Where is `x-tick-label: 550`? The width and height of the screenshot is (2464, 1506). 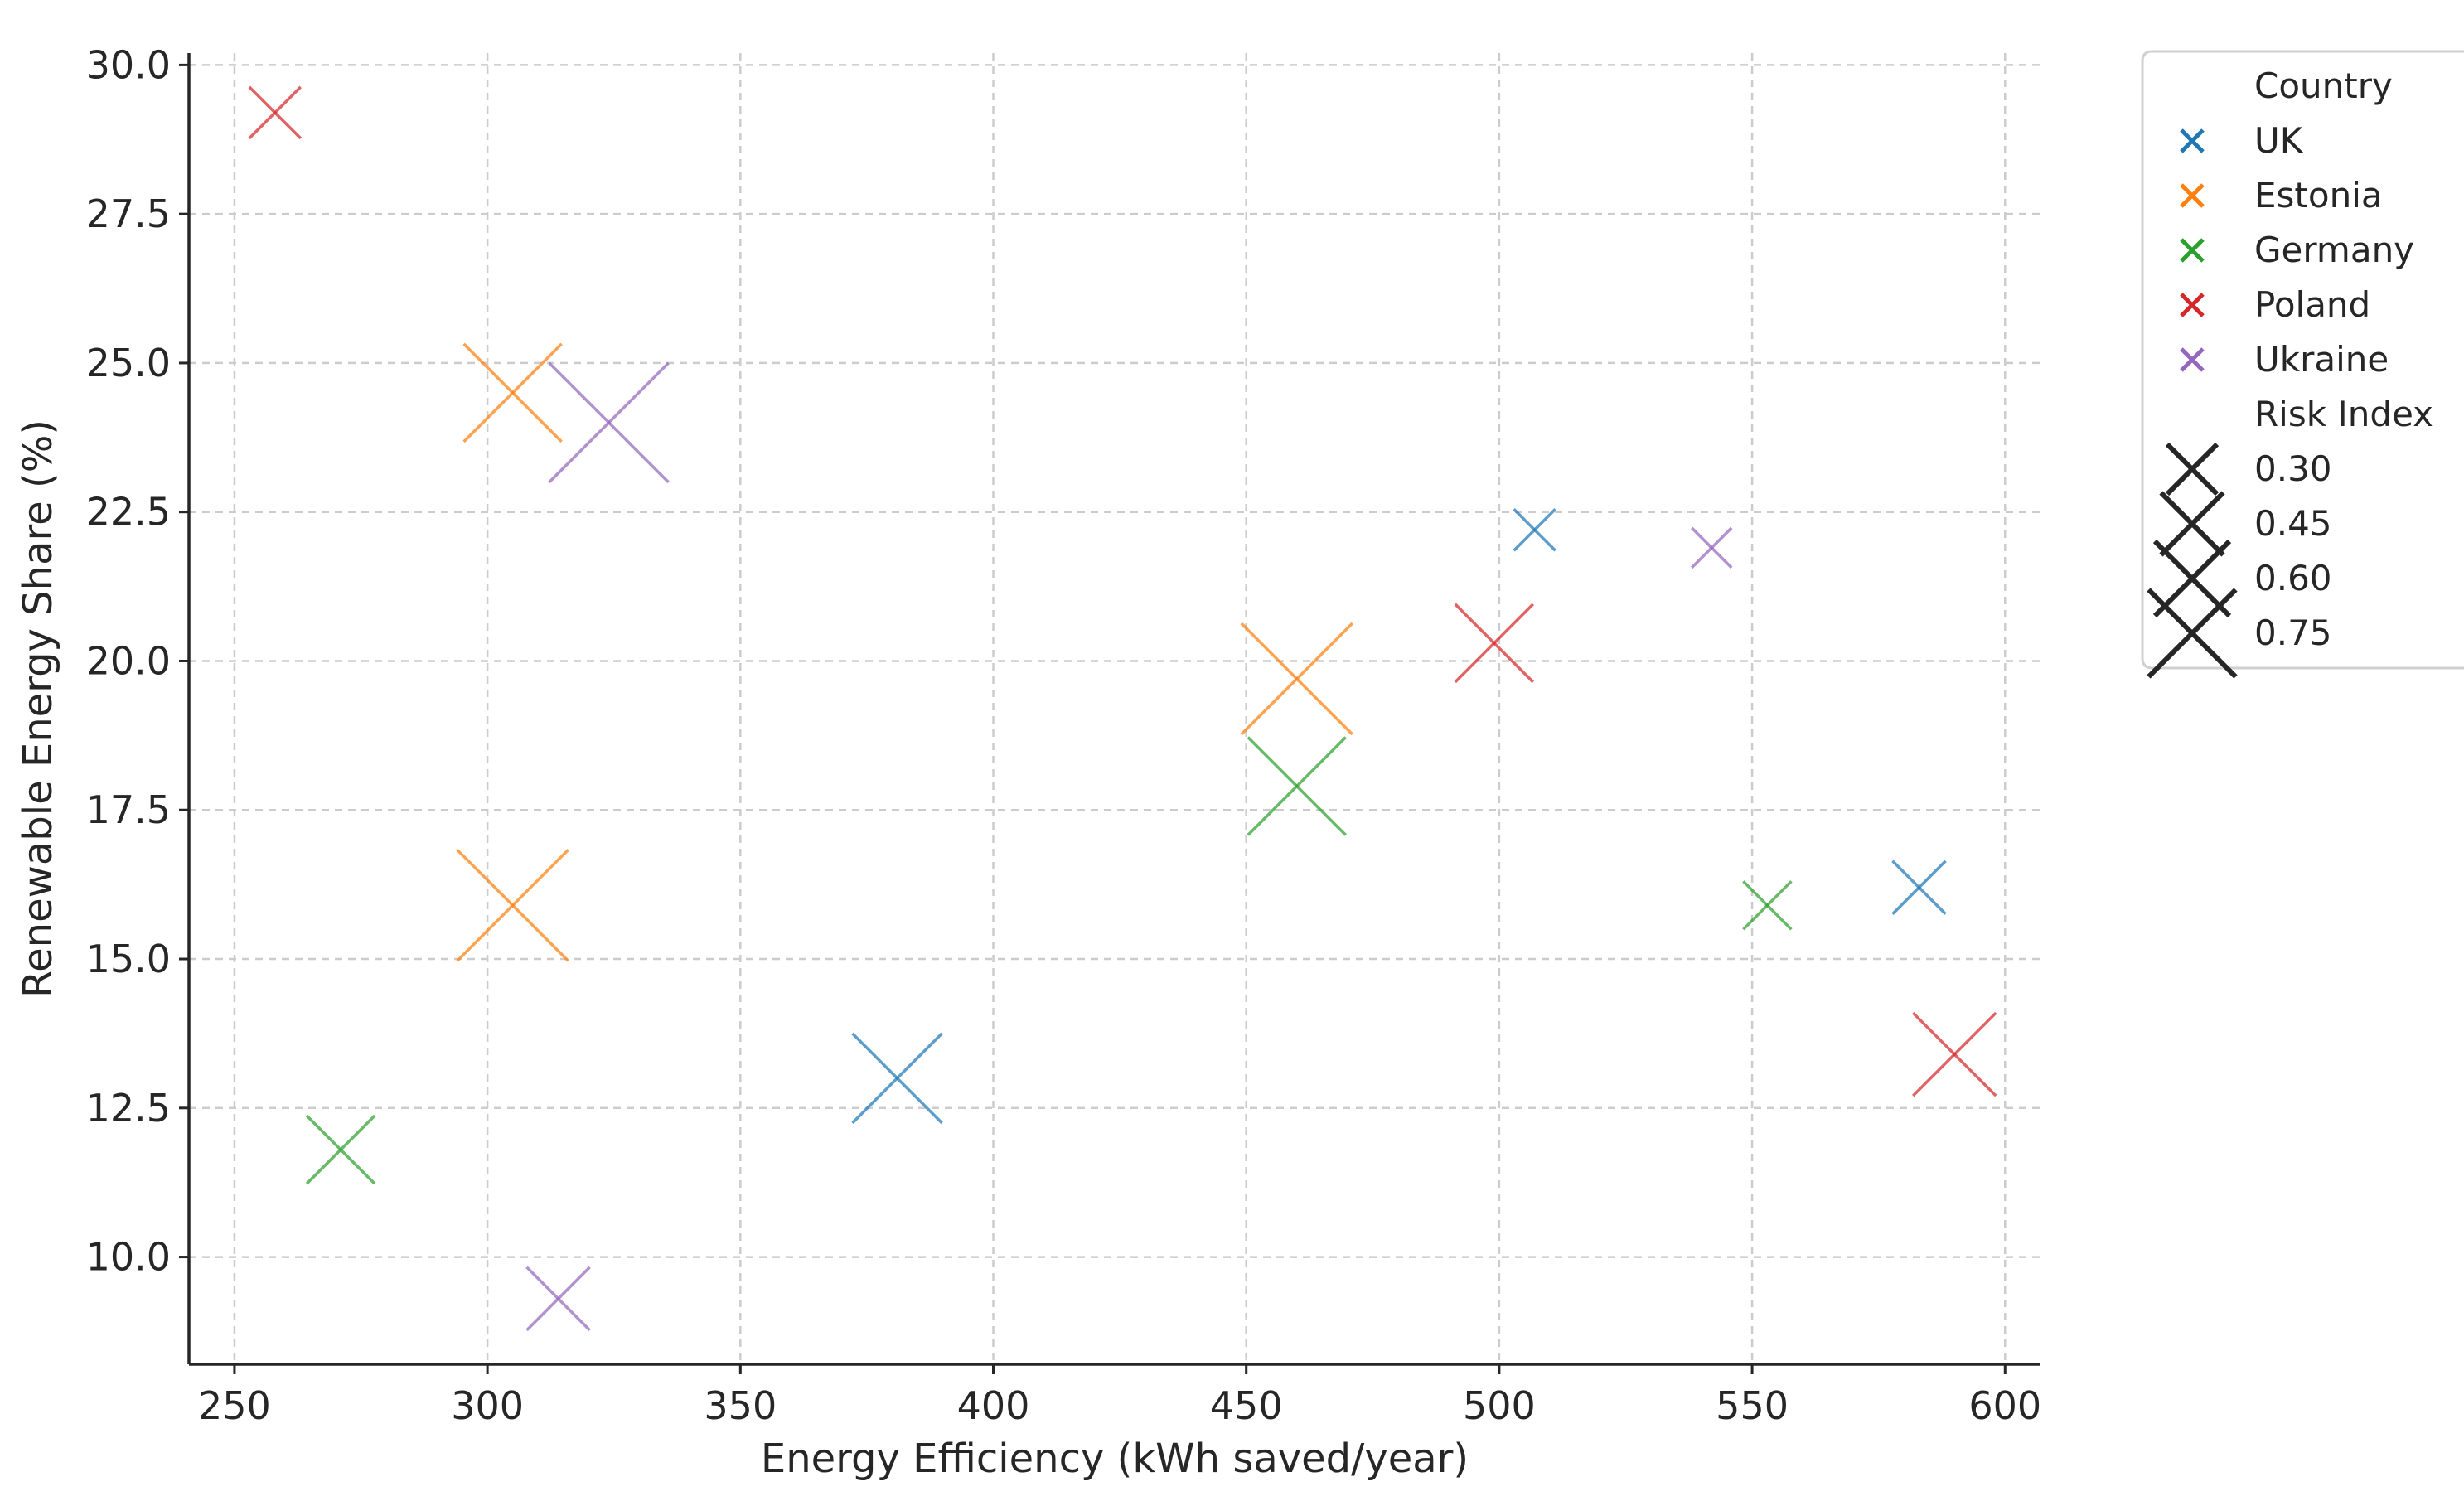 x-tick-label: 550 is located at coordinates (1752, 1405).